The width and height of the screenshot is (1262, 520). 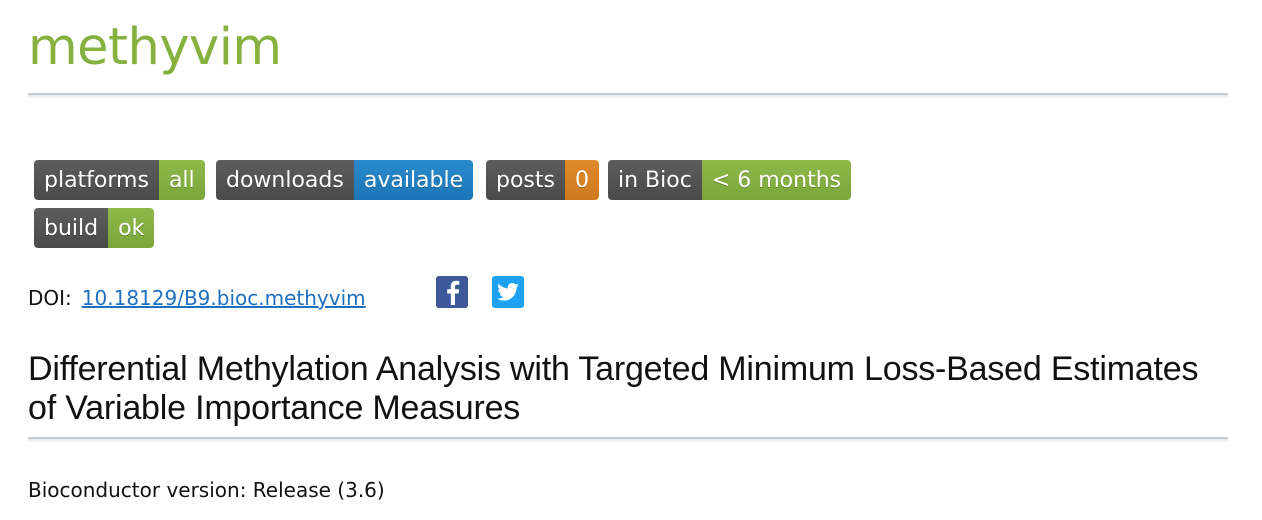 What do you see at coordinates (413, 180) in the screenshot?
I see `badge-value: available` at bounding box center [413, 180].